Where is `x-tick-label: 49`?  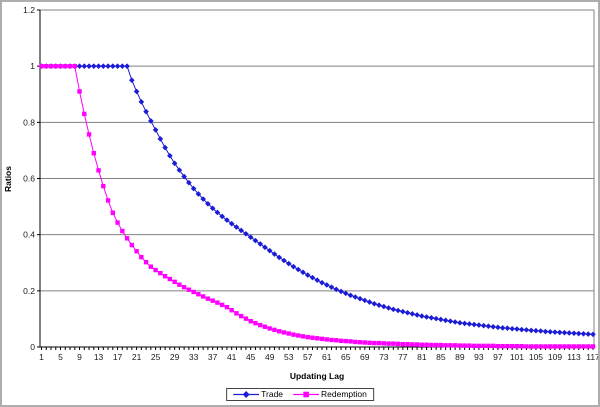 x-tick-label: 49 is located at coordinates (270, 357).